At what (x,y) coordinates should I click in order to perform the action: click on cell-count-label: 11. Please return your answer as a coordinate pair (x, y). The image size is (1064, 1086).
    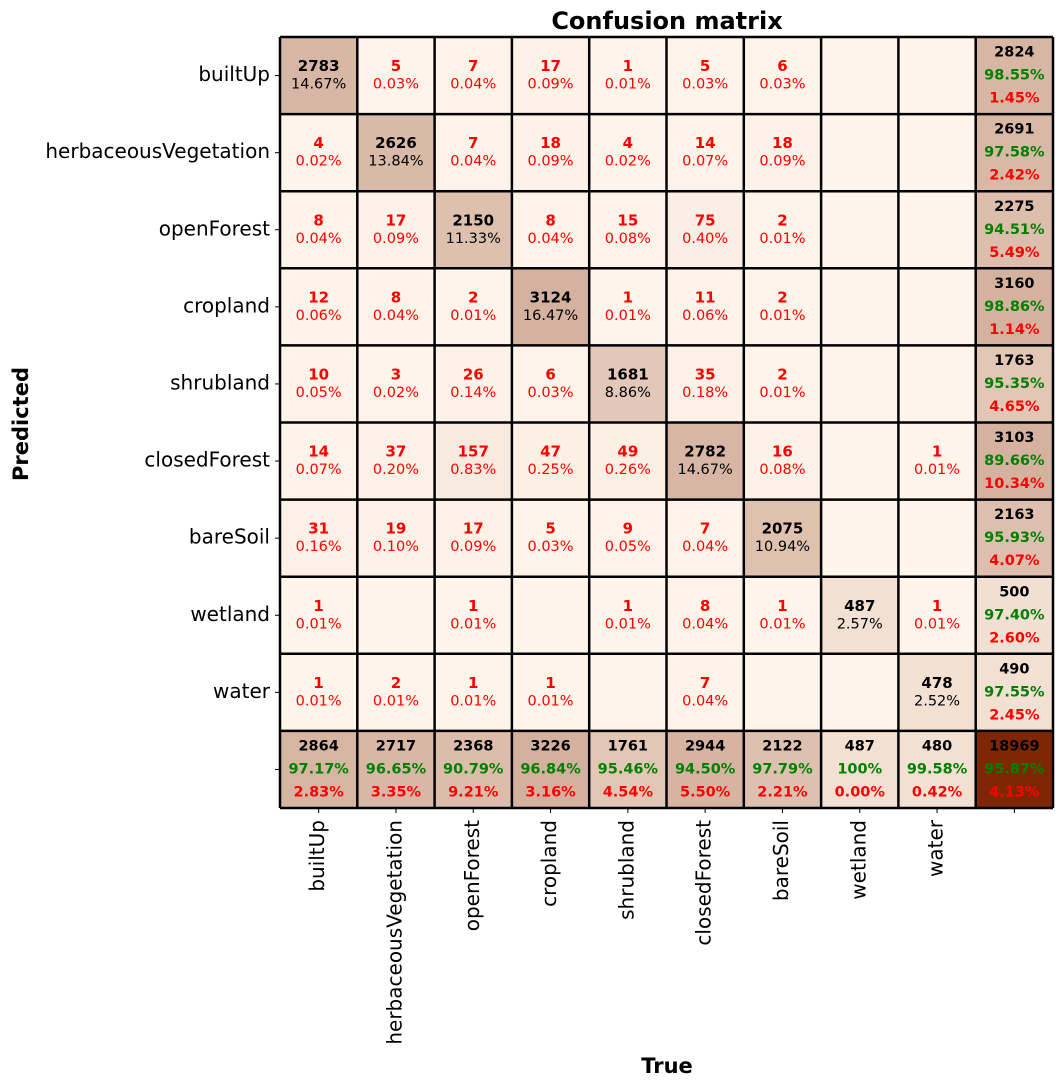
    Looking at the image, I should click on (705, 297).